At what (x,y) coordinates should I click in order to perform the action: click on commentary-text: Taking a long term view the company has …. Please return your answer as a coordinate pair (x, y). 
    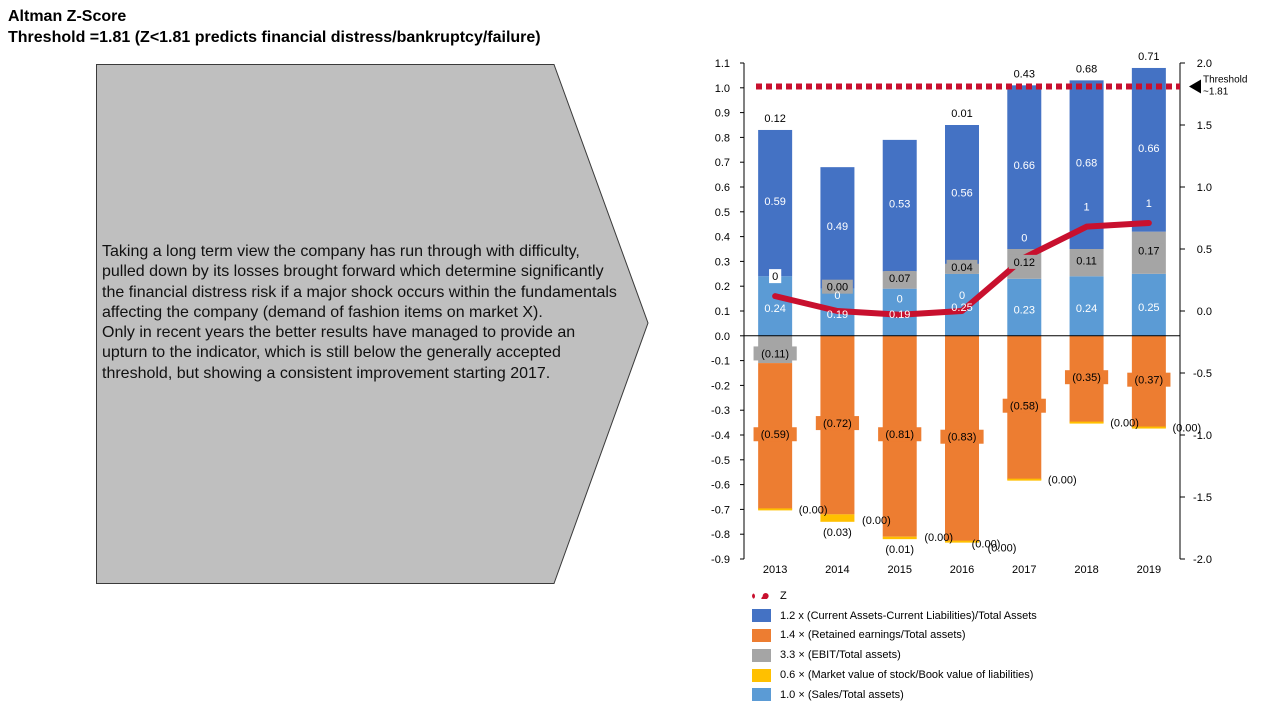
    Looking at the image, I should click on (359, 313).